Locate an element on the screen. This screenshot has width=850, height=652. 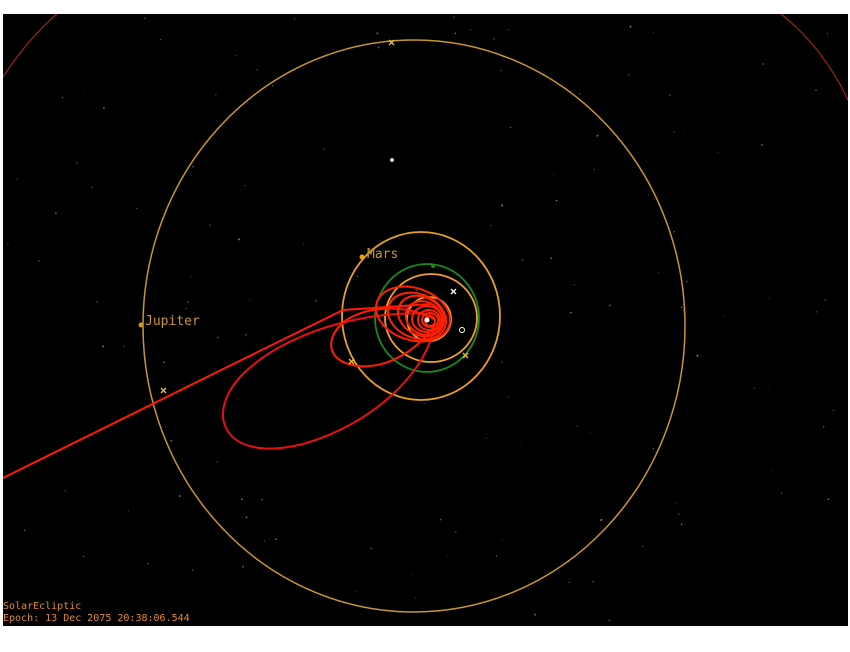
spacecraft-escape-trajectory is located at coordinates (217, 391).